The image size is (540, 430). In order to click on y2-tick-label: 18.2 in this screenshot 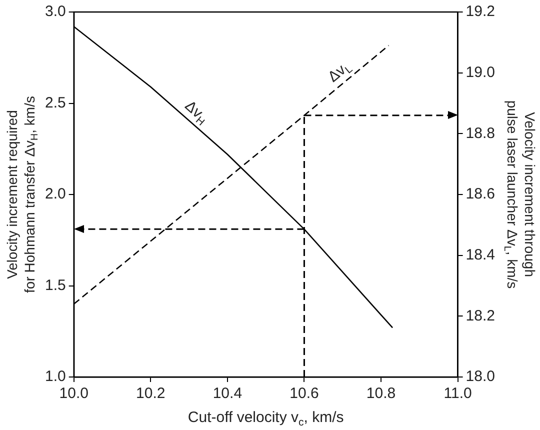, I will do `click(481, 315)`.